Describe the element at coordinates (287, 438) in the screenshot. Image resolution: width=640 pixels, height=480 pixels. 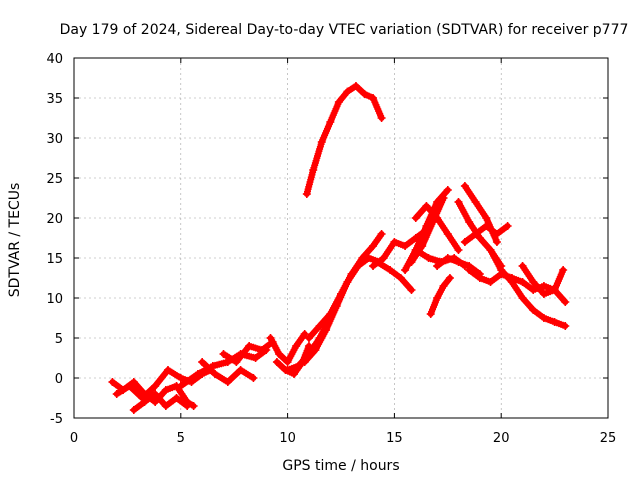
I see `x-tick-label-2: 10` at that location.